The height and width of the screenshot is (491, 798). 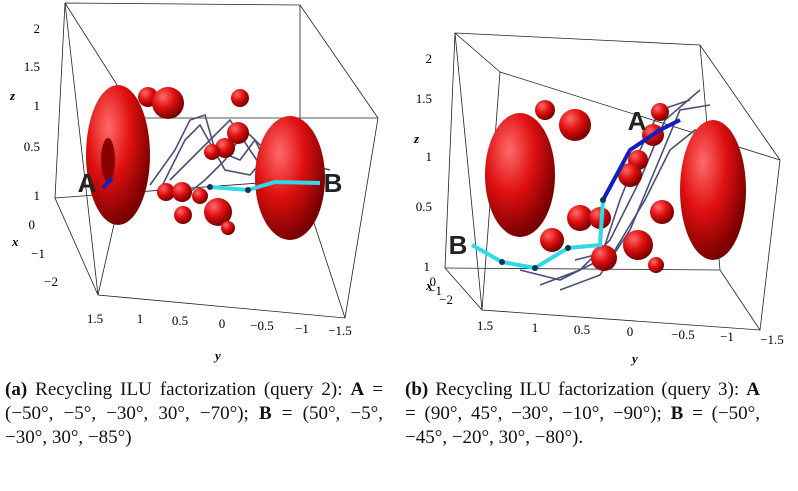 I want to click on caption-a-value: = (90°, 45°, −30°, −10°, −90°);, so click(x=533, y=413).